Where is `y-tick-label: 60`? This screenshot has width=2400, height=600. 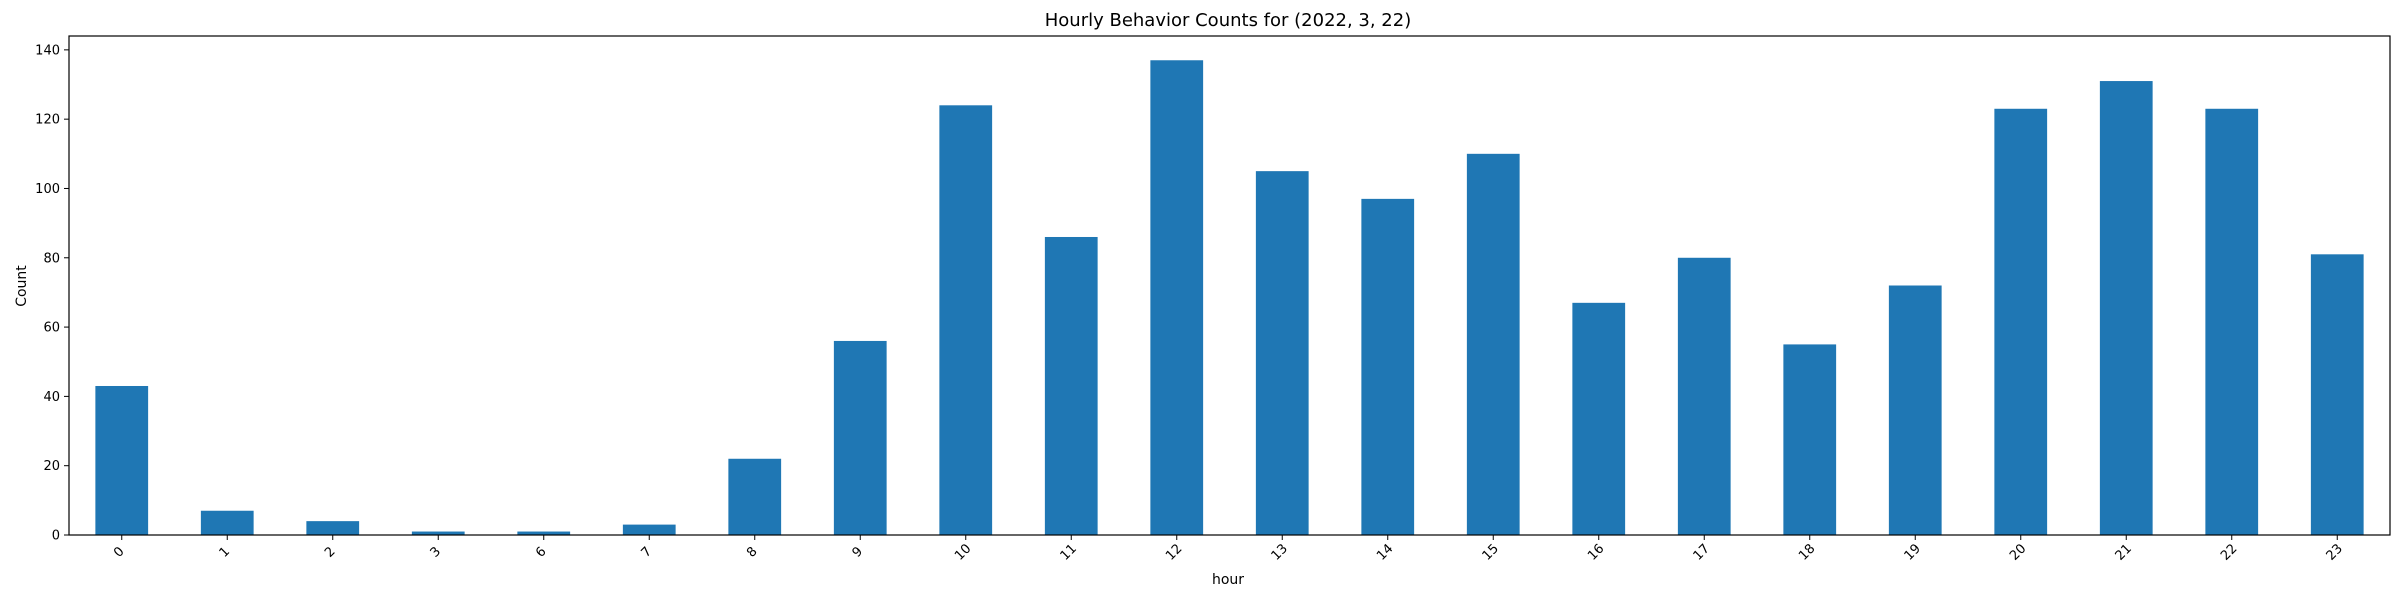 y-tick-label: 60 is located at coordinates (51, 328).